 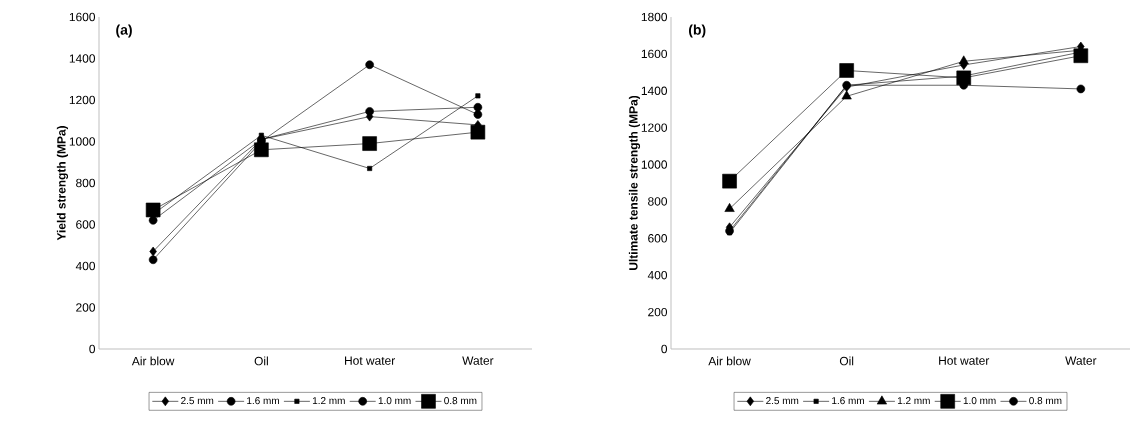 What do you see at coordinates (124, 31) in the screenshot?
I see `text: (a)` at bounding box center [124, 31].